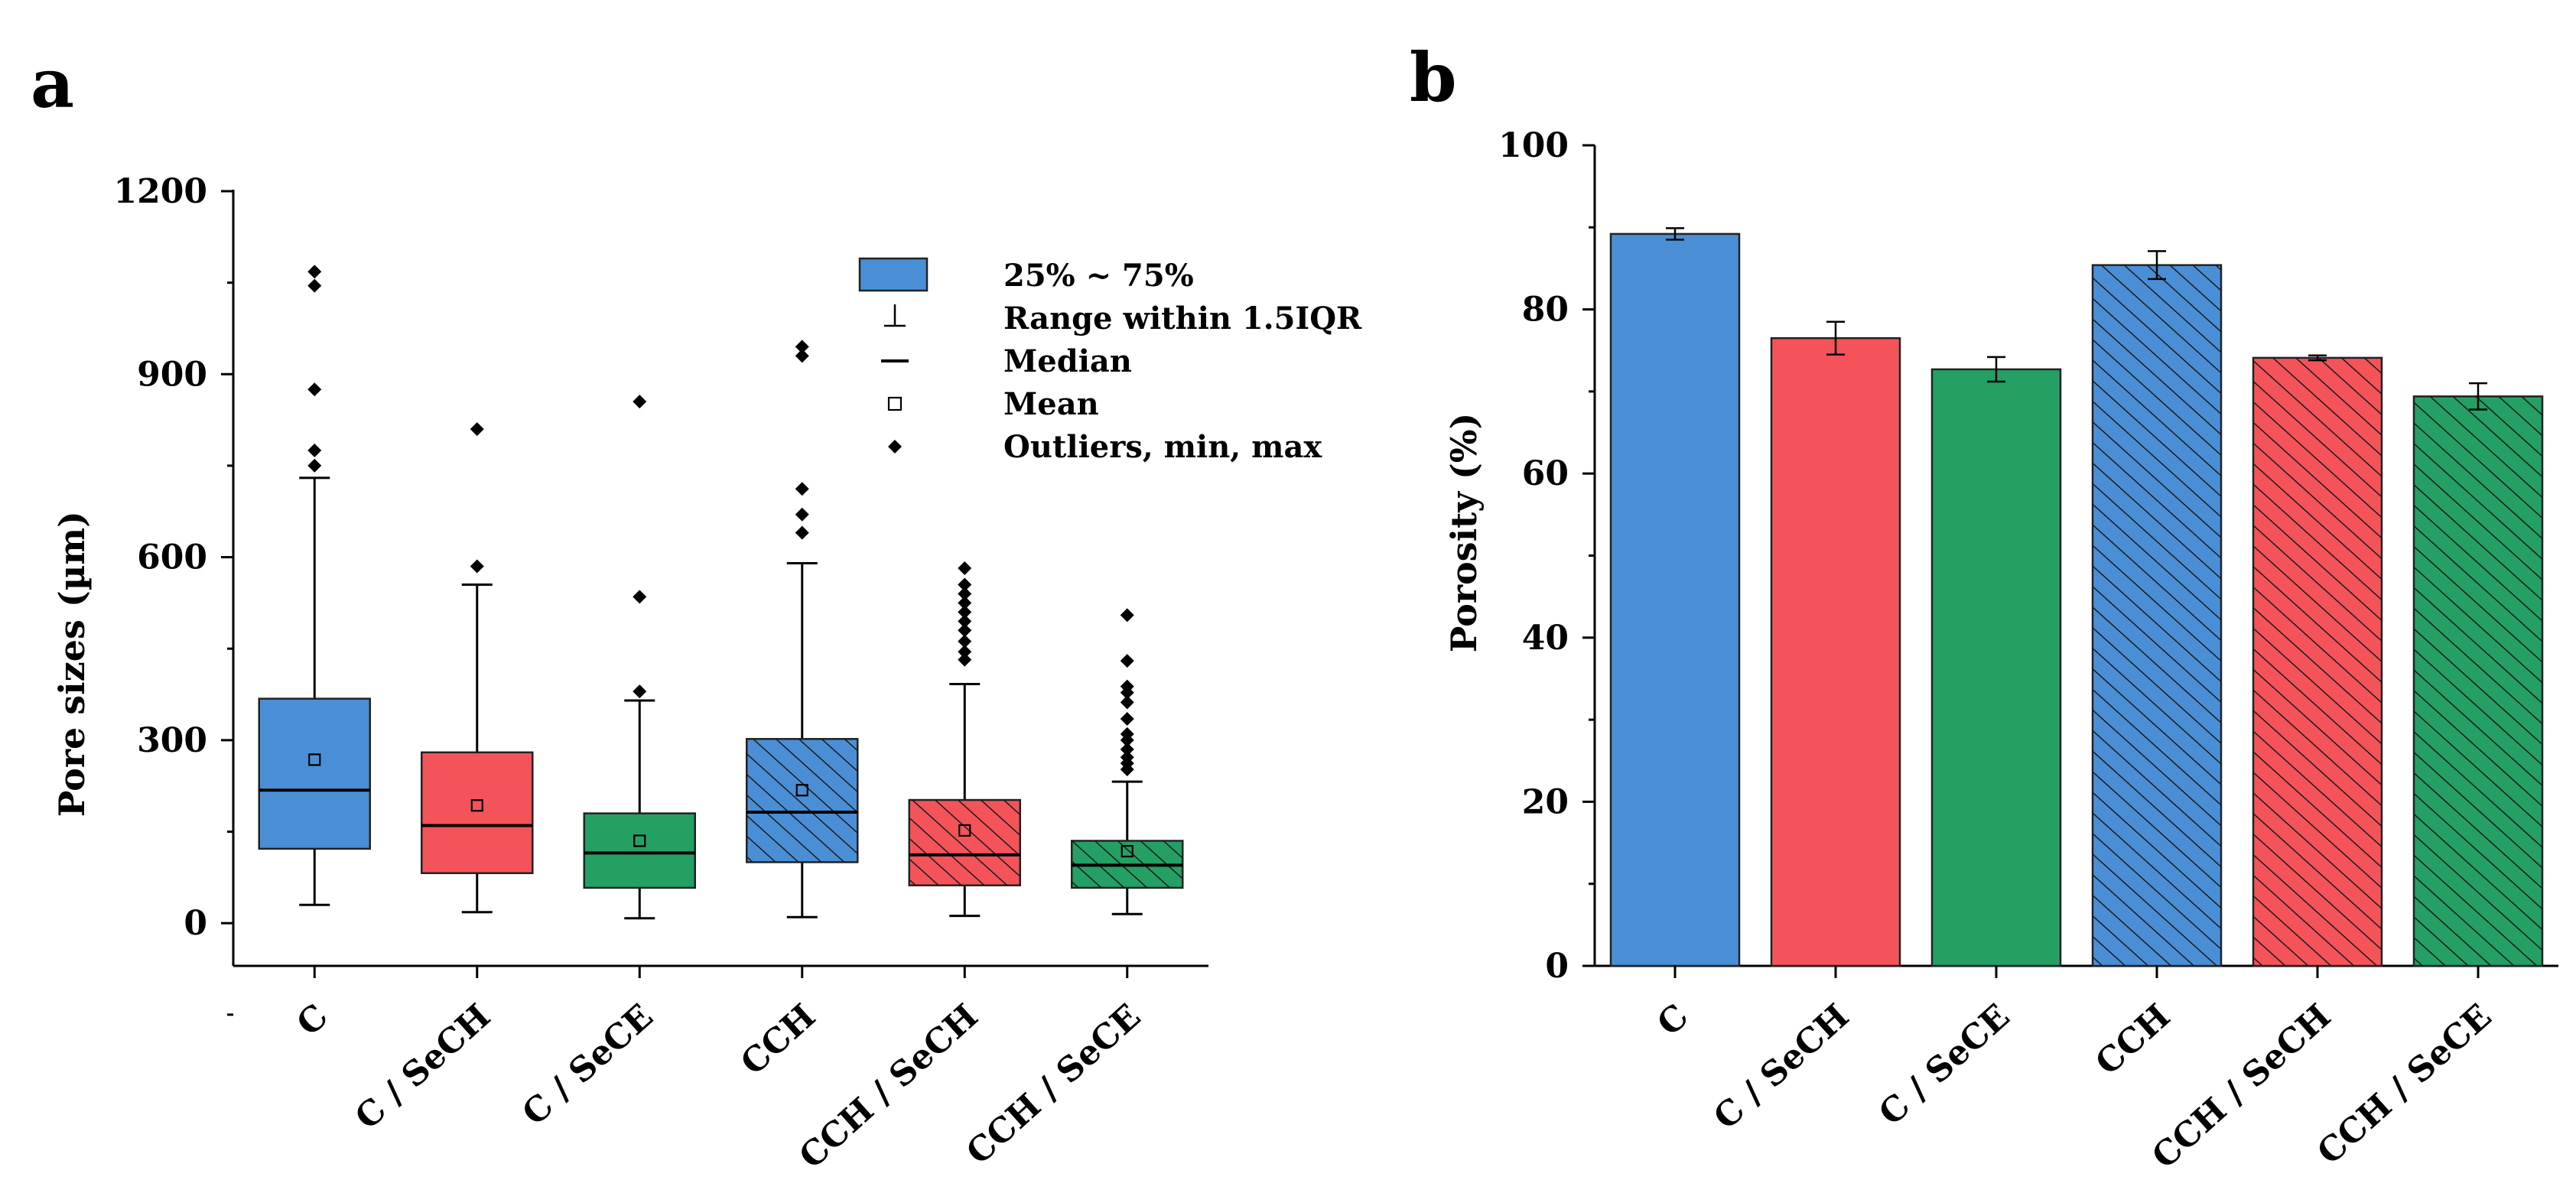 Image resolution: width=2576 pixels, height=1193 pixels. Describe the element at coordinates (1182, 318) in the screenshot. I see `legend-entry-label: Range within 1.5IQR` at that location.